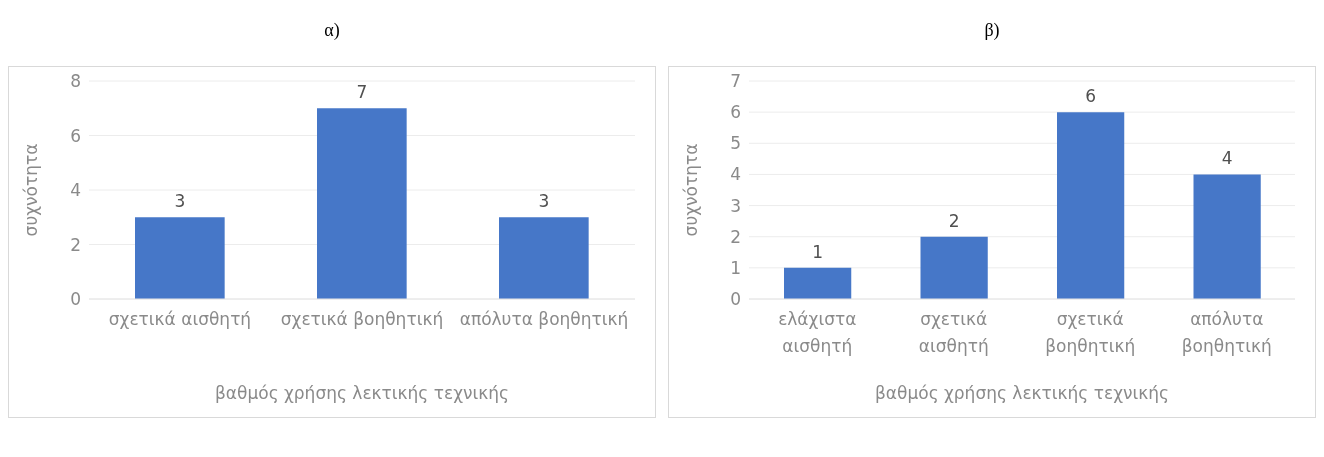 The height and width of the screenshot is (457, 1324). Describe the element at coordinates (1227, 158) in the screenshot. I see `data-label: 4` at that location.